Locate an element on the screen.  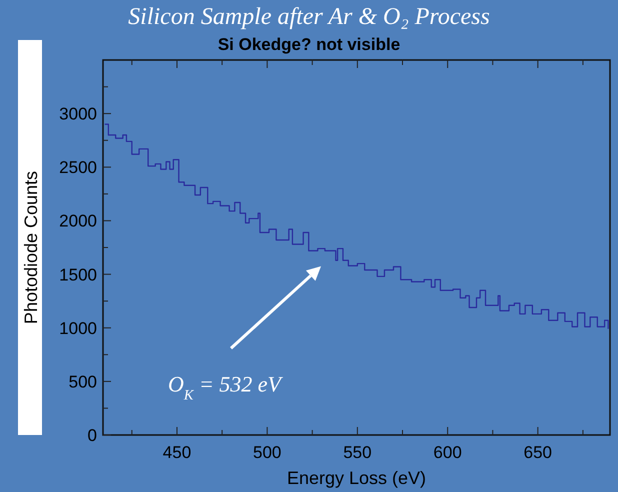
chart-title: Silicon Sample after Ar & O₂ Process is located at coordinates (309, 17).